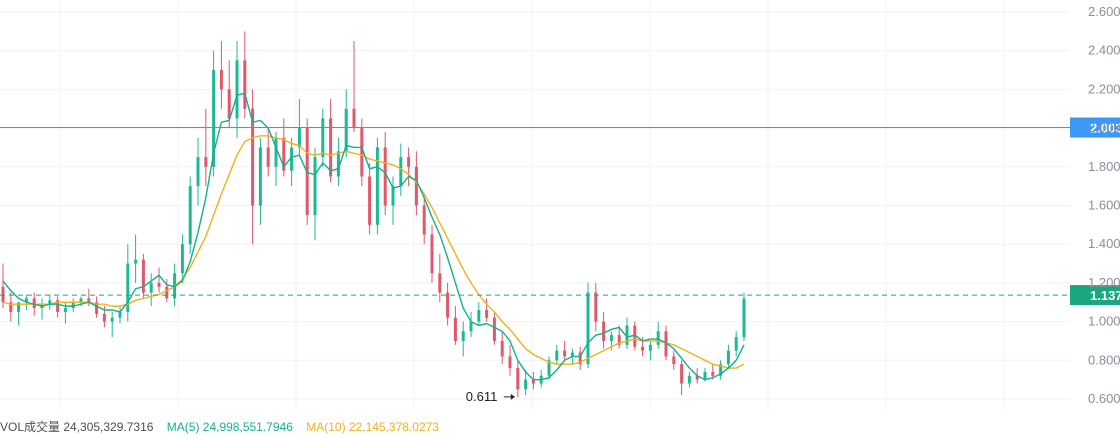 This screenshot has width=1120, height=435. I want to click on low-arrow-head, so click(512, 396).